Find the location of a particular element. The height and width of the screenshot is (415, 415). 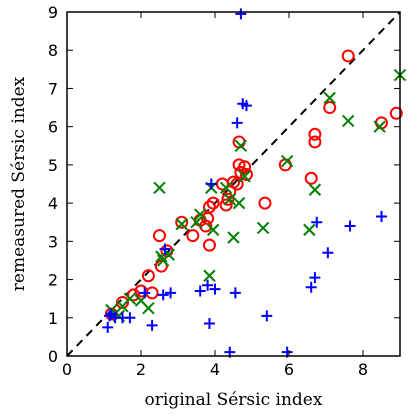

x-axis-label: original Sérsic index is located at coordinates (234, 400).